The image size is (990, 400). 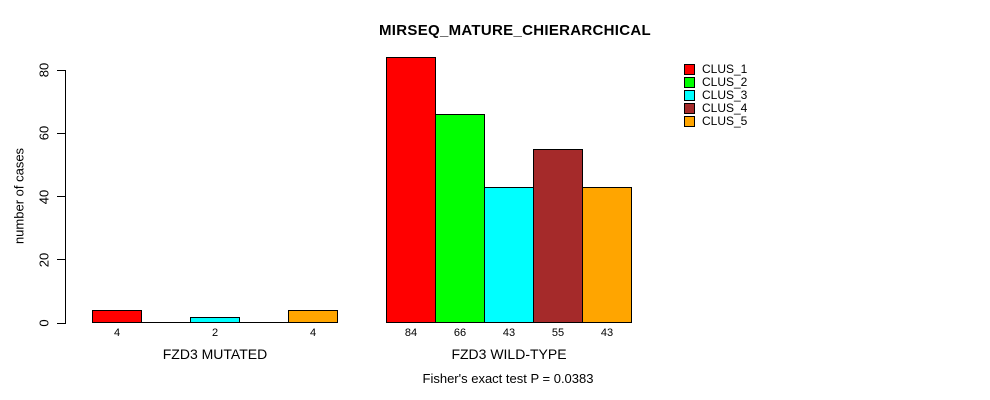 I want to click on group-label-mutated: FZD3 MUTATED, so click(x=215, y=354).